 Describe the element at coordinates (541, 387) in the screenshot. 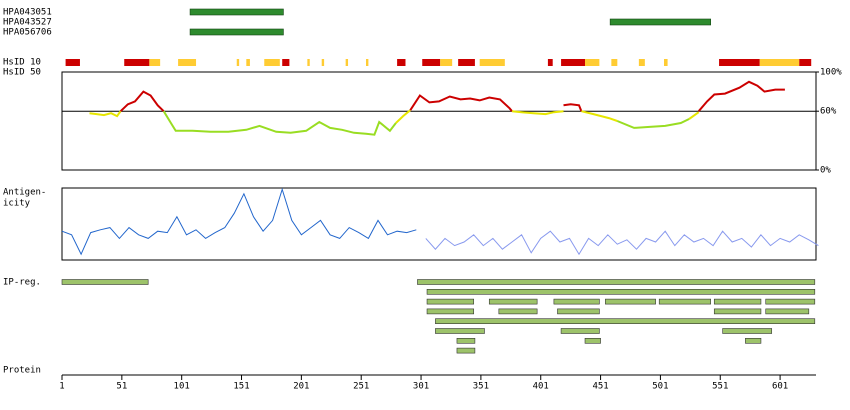

I see `x-tick-label: 401` at that location.